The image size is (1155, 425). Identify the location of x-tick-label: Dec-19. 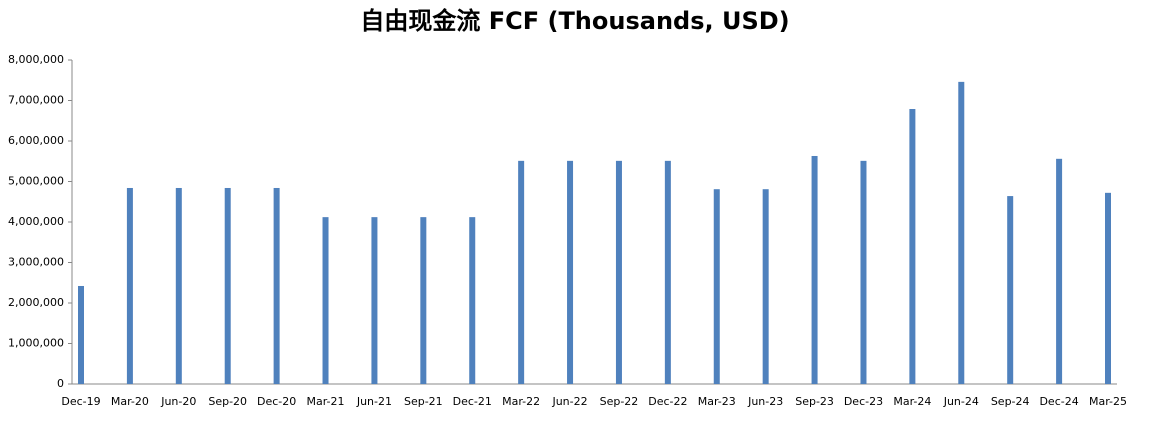
(80, 401).